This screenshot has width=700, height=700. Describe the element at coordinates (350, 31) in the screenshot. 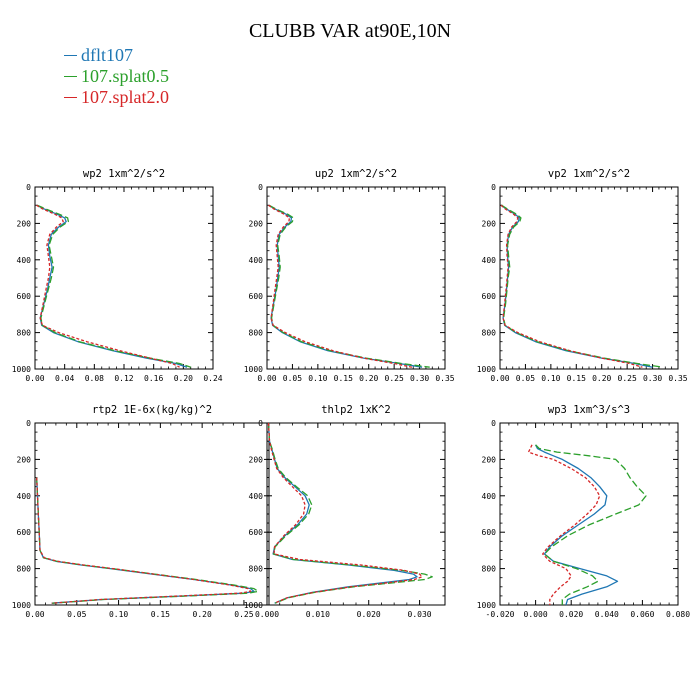

I see `page-title: CLUBB VAR at90E,10N` at that location.